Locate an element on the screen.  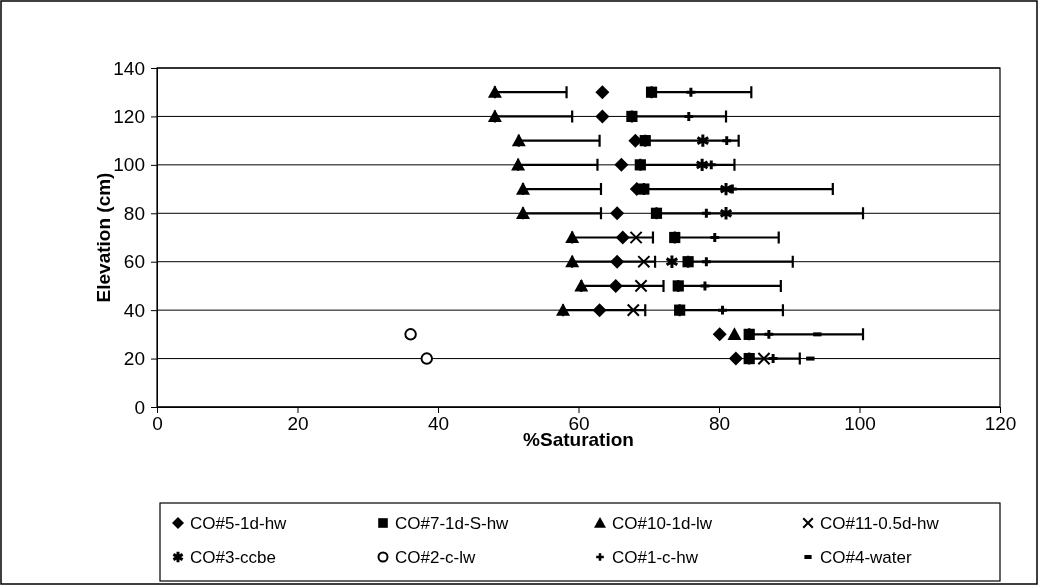
legend-label: CO#3-ccbe is located at coordinates (233, 557).